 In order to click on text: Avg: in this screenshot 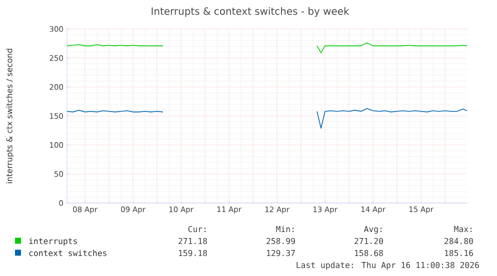, I will do `click(373, 230)`.